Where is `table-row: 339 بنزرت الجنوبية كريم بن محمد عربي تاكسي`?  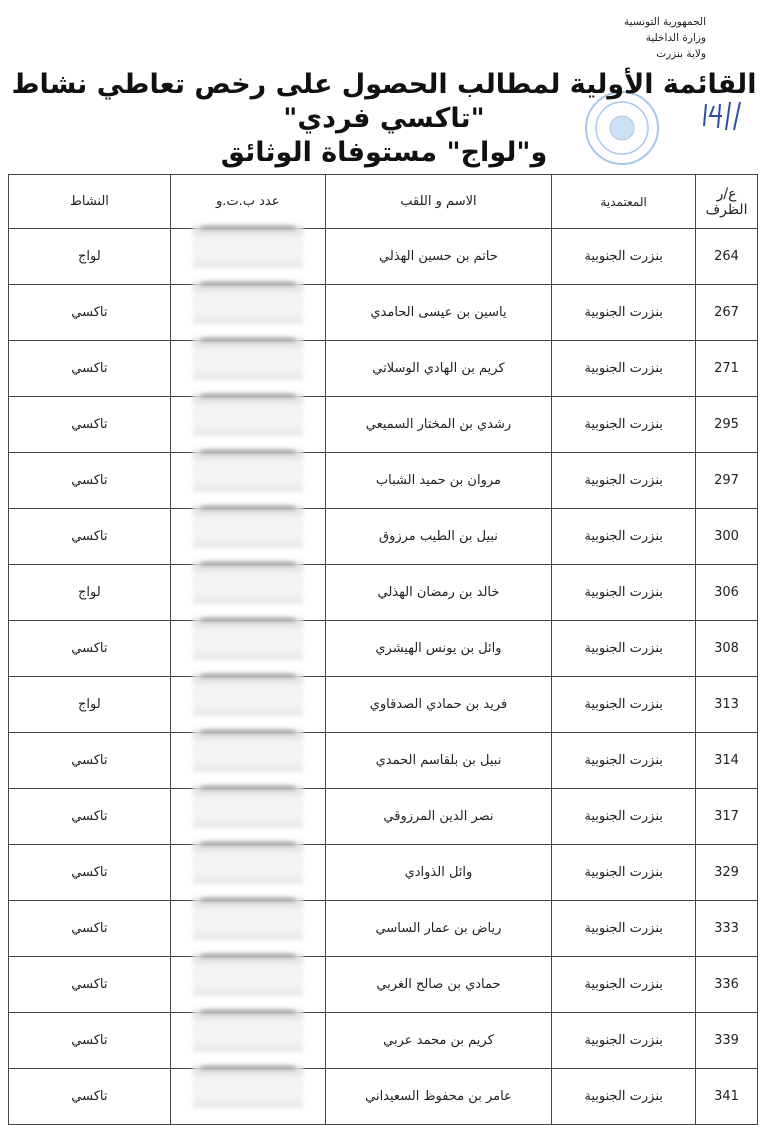
table-row: 339 بنزرت الجنوبية كريم بن محمد عربي تاكسي is located at coordinates (383, 1039).